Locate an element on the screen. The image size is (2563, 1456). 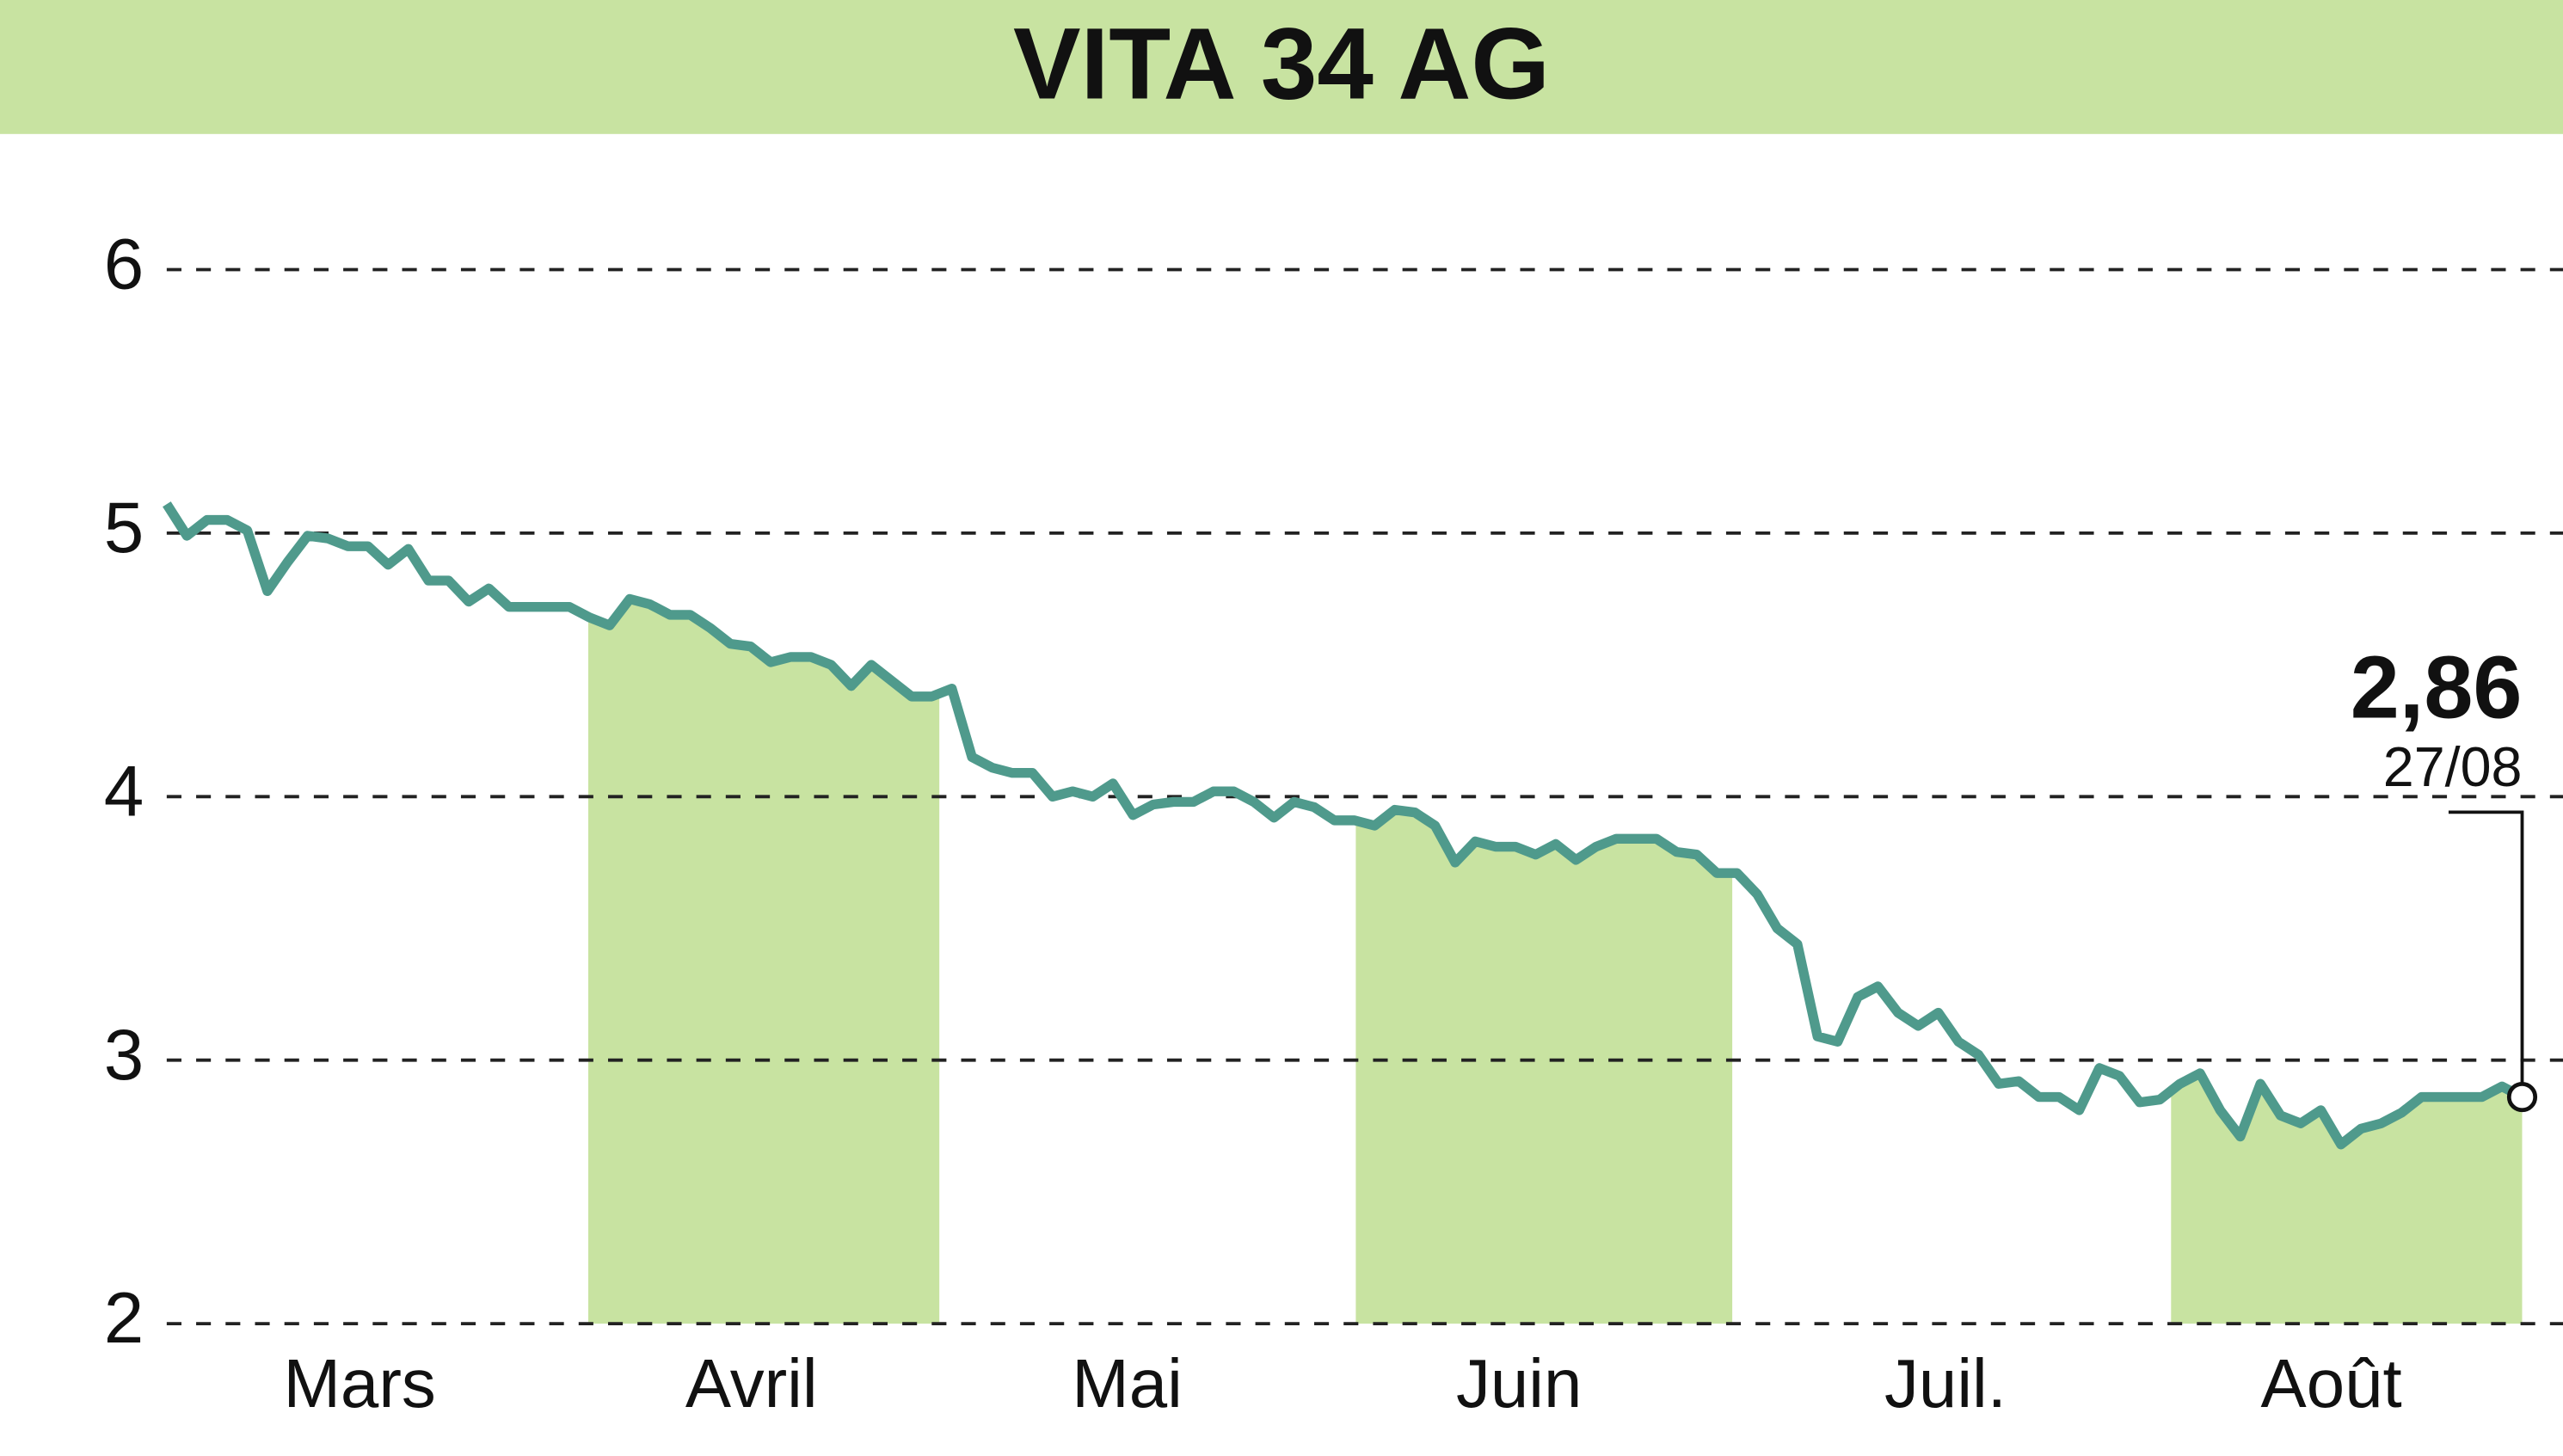
chart-title: VITA 34 AG is located at coordinates (1281, 64).